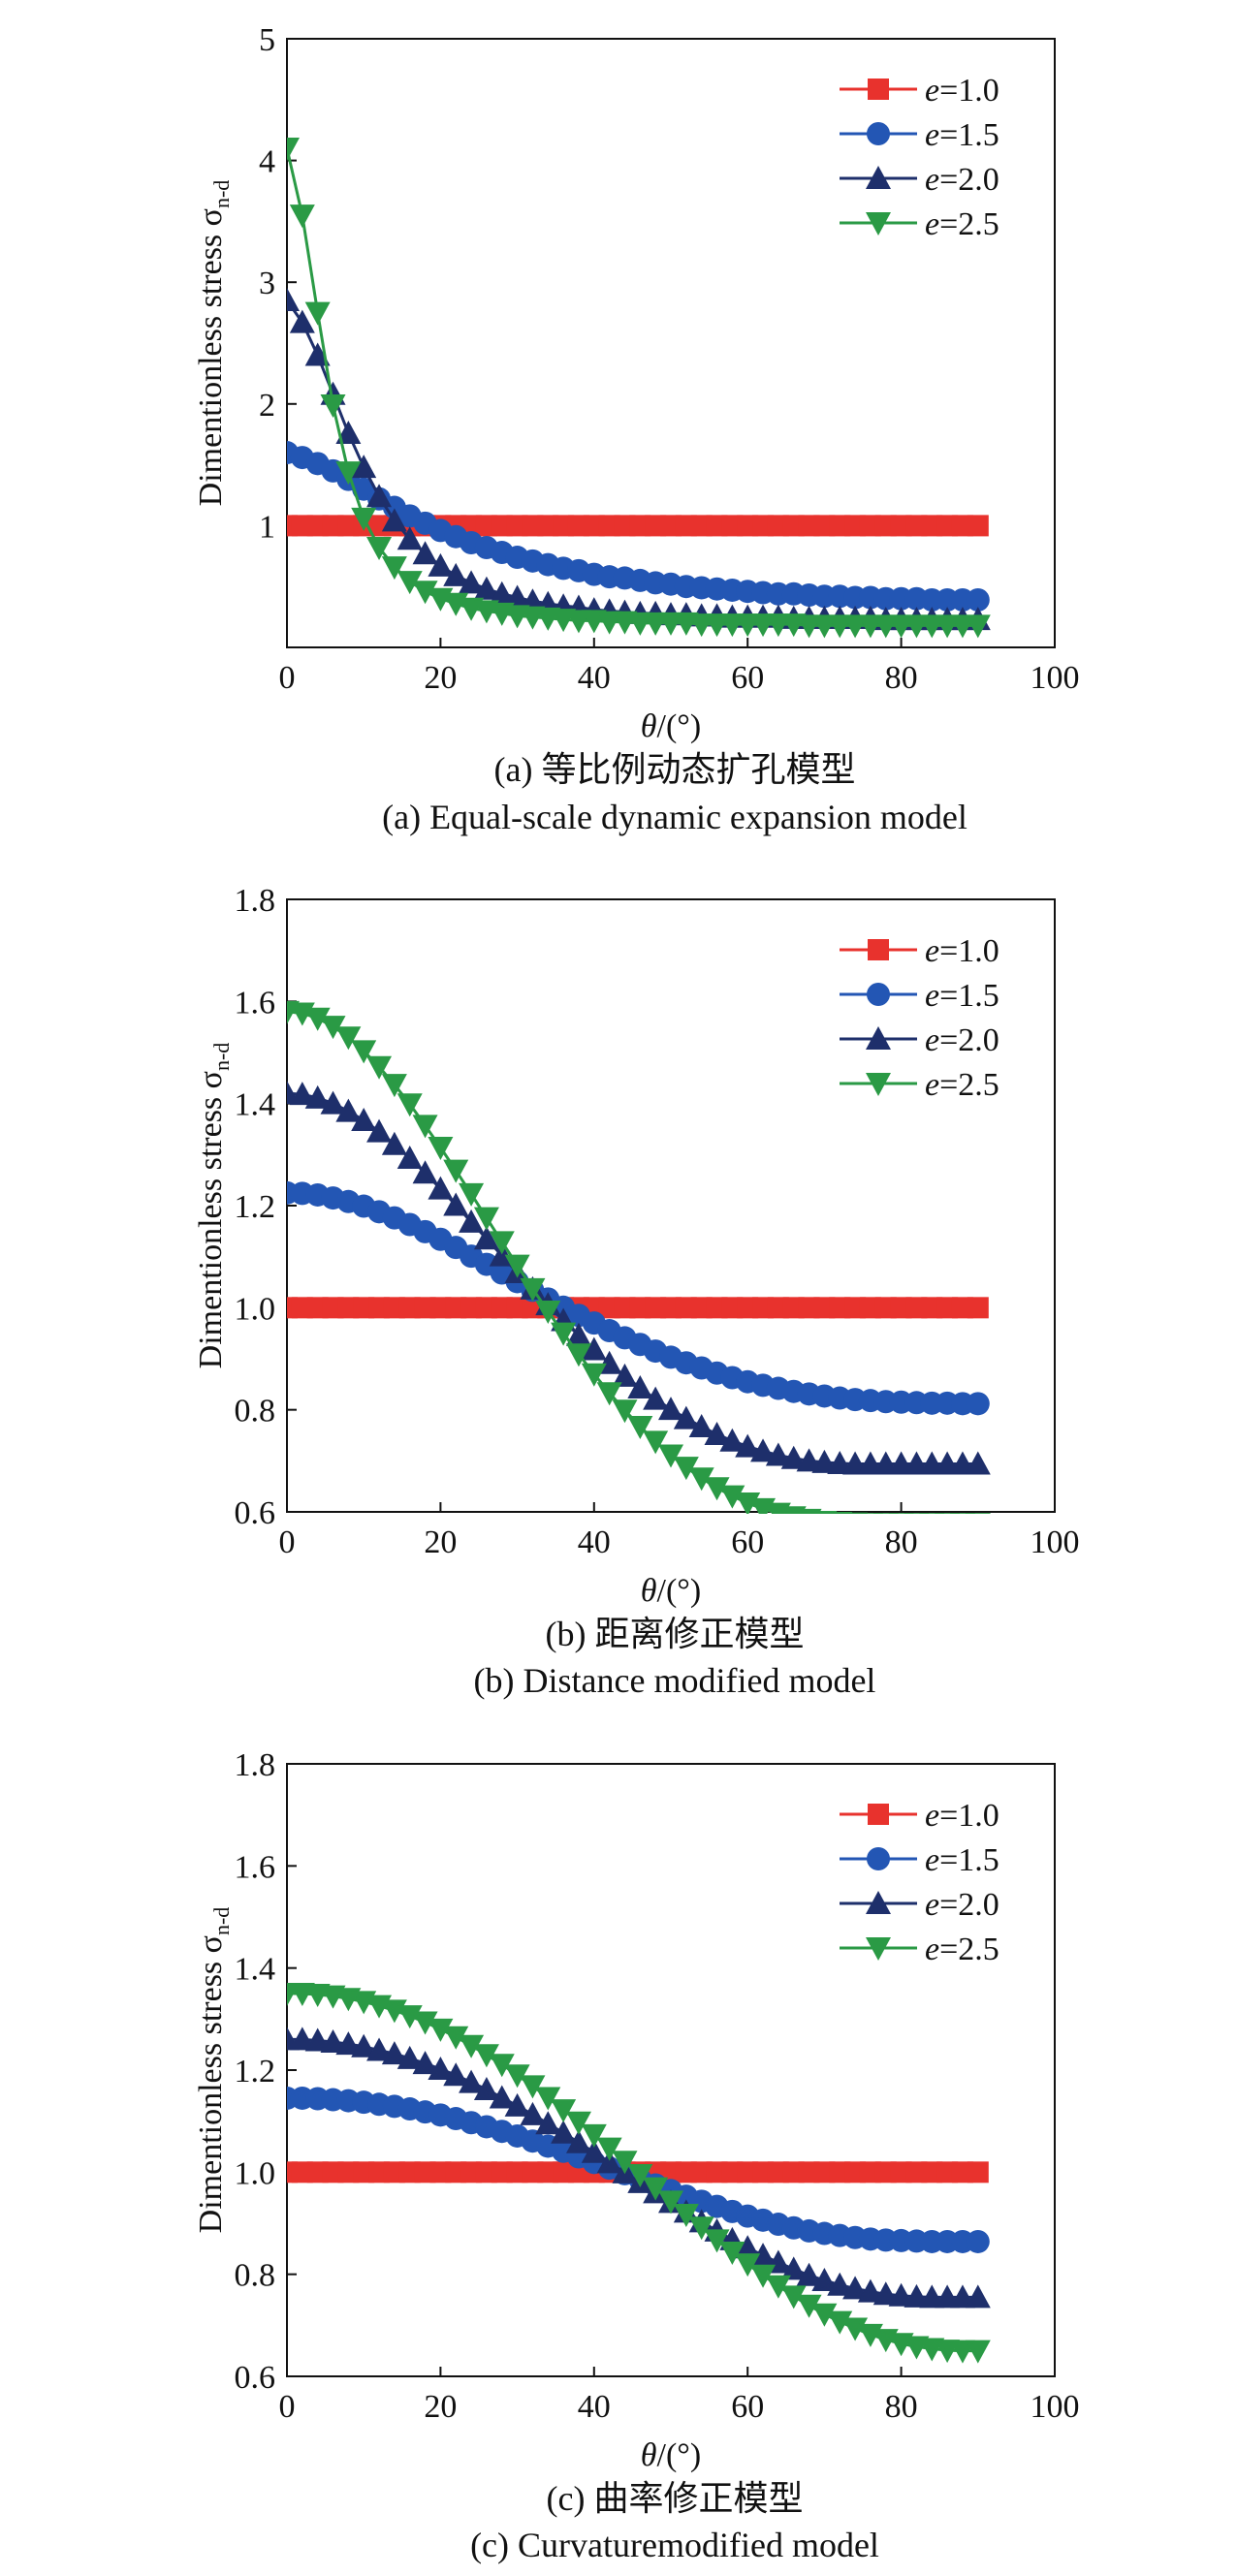 Image resolution: width=1237 pixels, height=2576 pixels. What do you see at coordinates (901, 1542) in the screenshot?
I see `x-tick-label: 80` at bounding box center [901, 1542].